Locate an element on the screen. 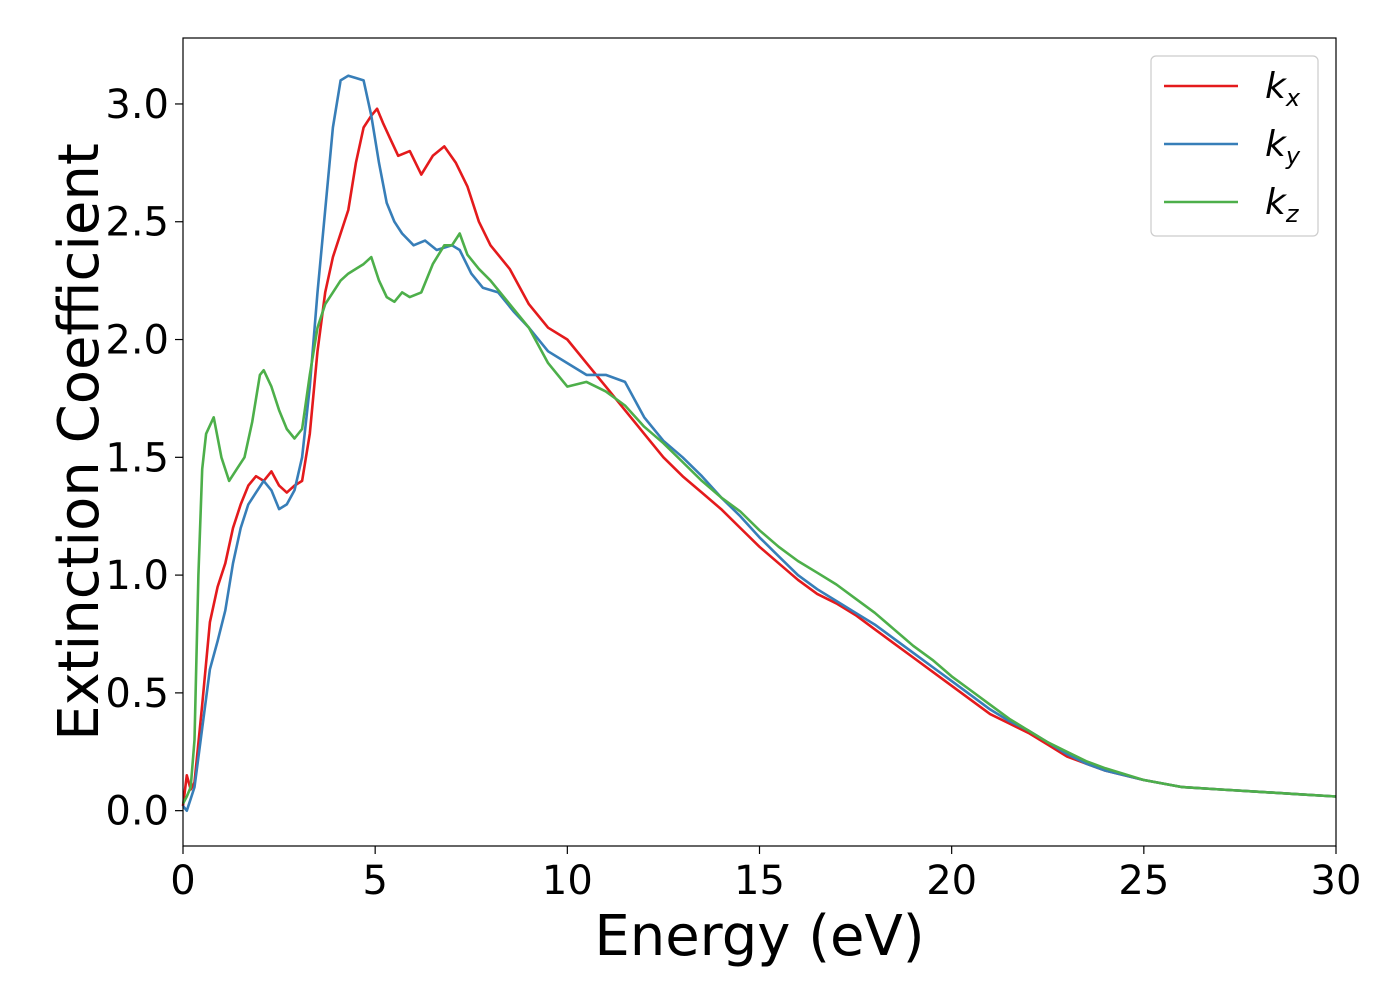 This screenshot has width=1400, height=1000. x-tick-label: 5 is located at coordinates (374, 881).